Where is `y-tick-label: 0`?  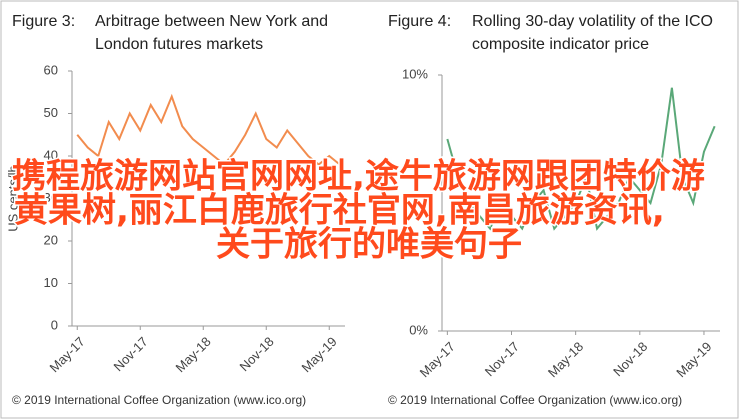 y-tick-label: 0 is located at coordinates (54, 324).